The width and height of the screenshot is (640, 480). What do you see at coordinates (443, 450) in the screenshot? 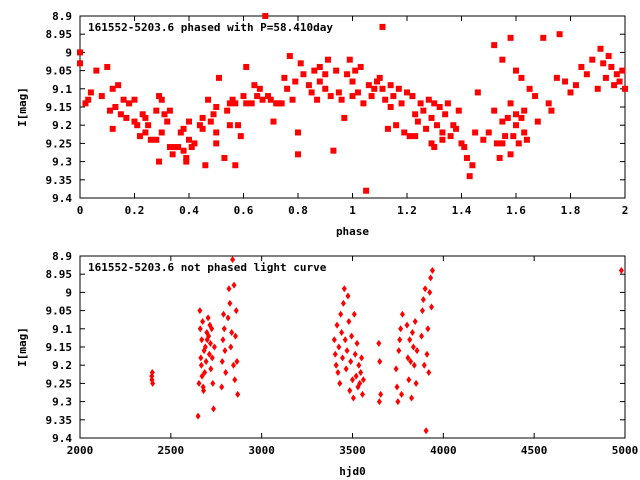
I see `x-tick-label: 4000` at bounding box center [443, 450].